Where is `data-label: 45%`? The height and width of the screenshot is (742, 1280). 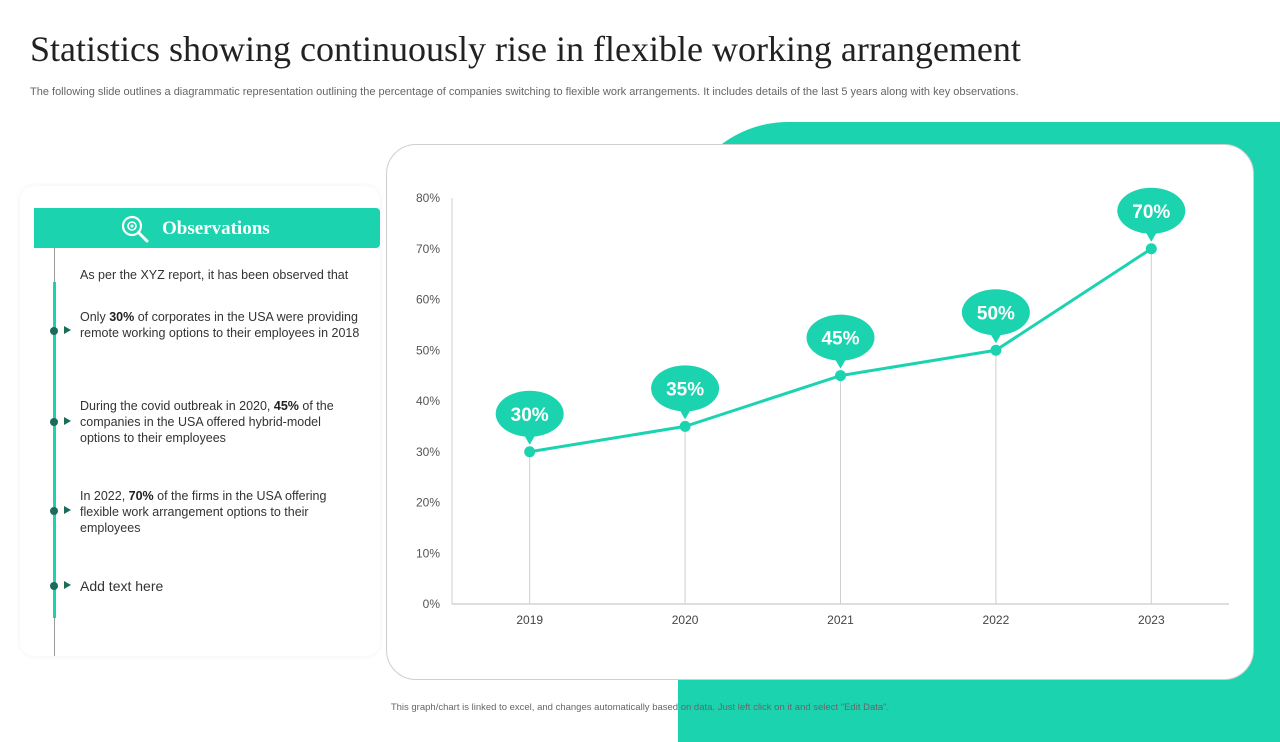
data-label: 45% is located at coordinates (840, 339).